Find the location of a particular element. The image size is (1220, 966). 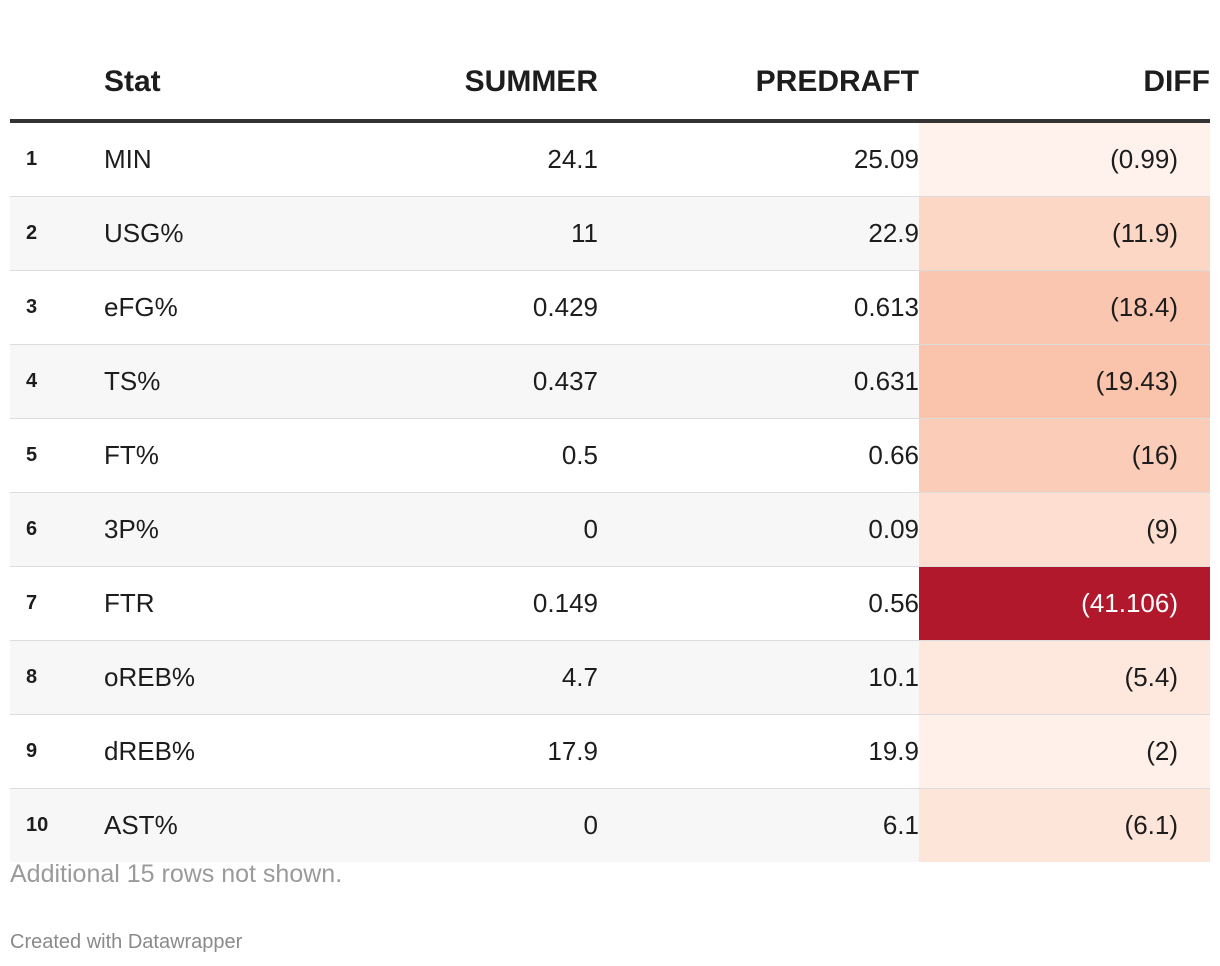

summer-cell: 0.429 is located at coordinates (451, 307).